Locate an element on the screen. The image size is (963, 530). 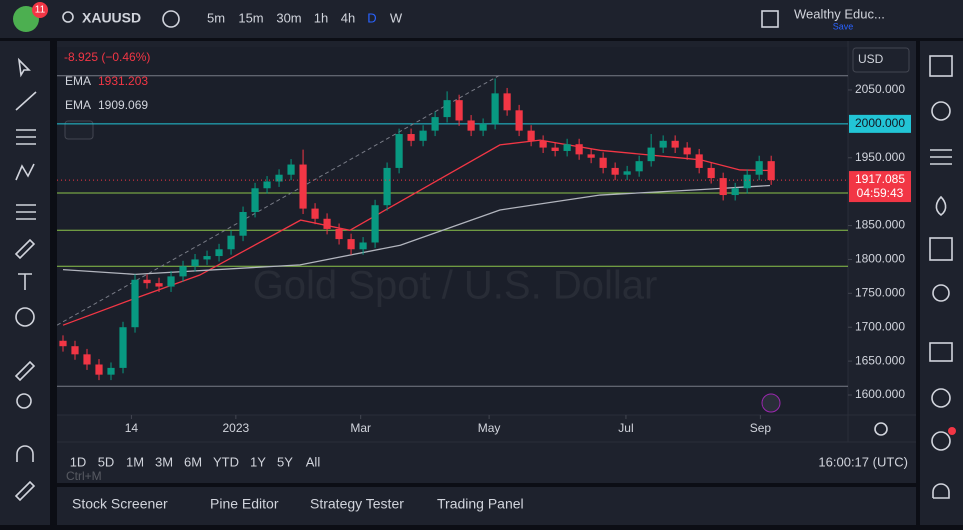
y-tick-label: 1950.000 is located at coordinates (880, 157).